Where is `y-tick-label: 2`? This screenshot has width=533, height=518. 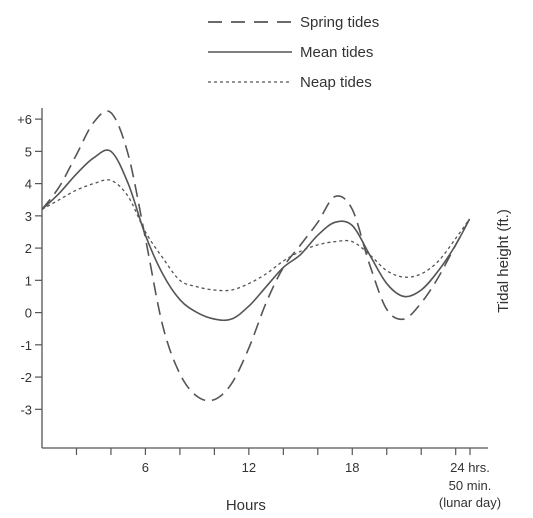
y-tick-label: 2 is located at coordinates (28, 248).